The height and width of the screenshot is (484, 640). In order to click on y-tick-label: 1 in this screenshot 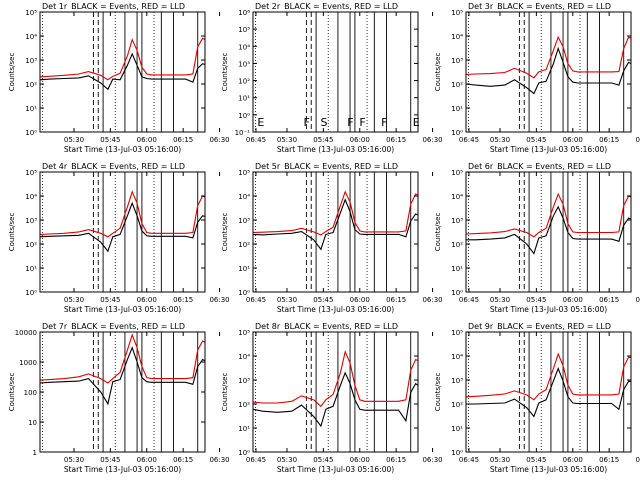, I will do `click(35, 453)`.